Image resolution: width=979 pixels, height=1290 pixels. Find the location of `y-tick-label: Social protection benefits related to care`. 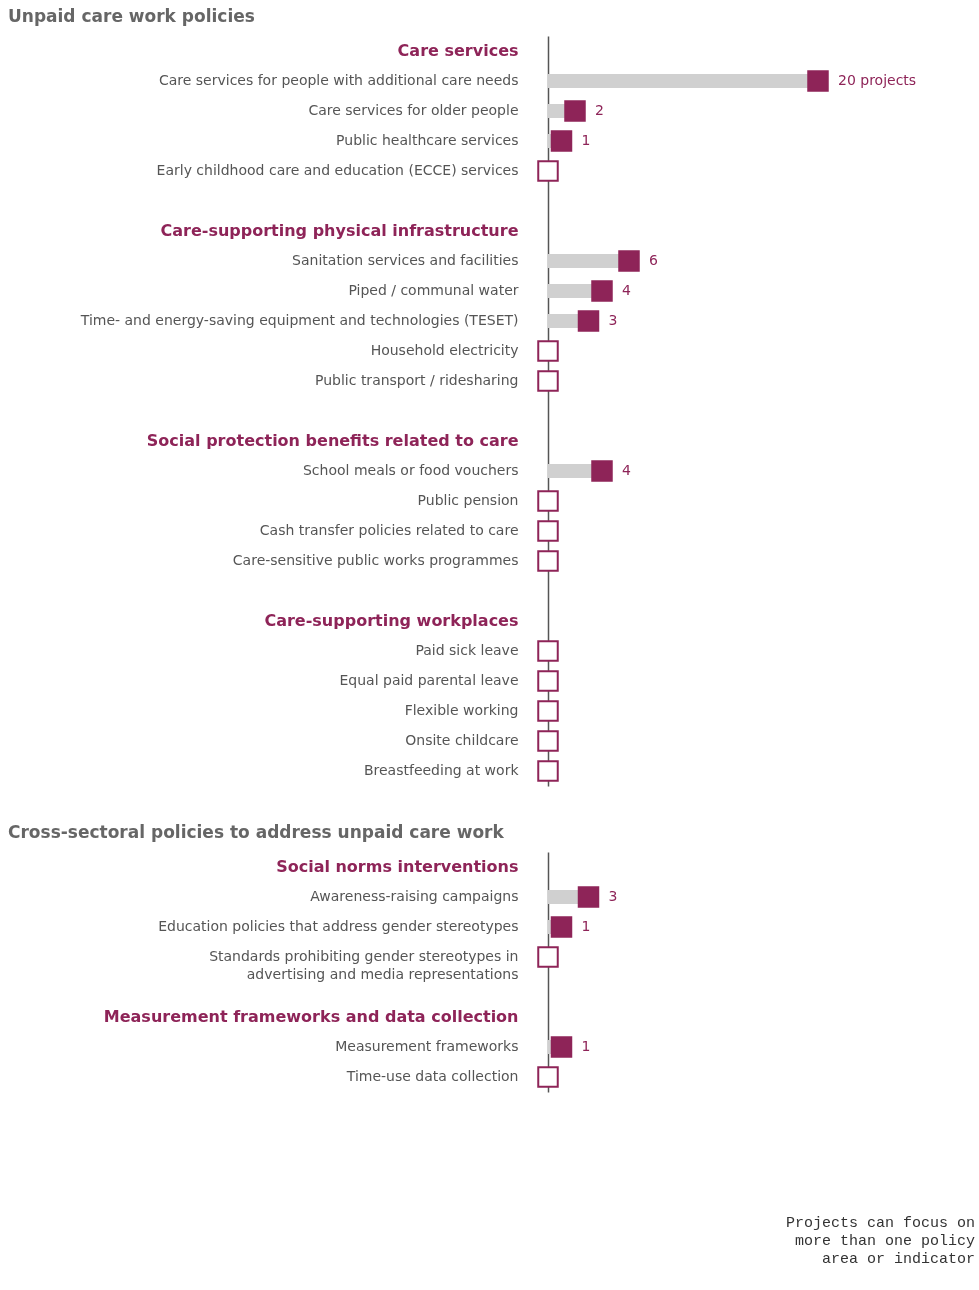

y-tick-label: Social protection benefits related to care is located at coordinates (332, 440).